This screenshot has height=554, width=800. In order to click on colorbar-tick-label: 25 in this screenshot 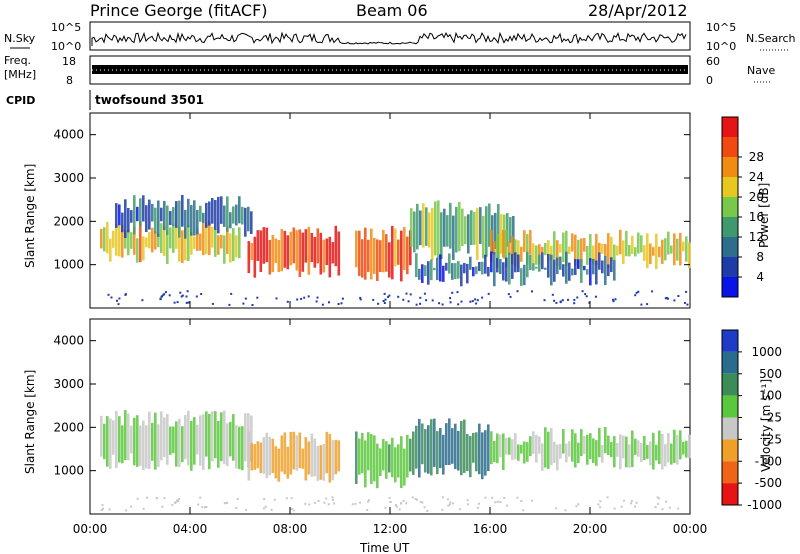, I will do `click(774, 418)`.